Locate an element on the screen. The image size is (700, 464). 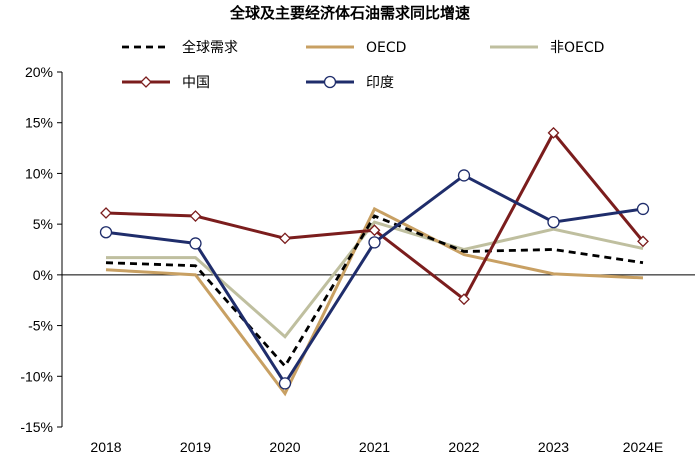
legend-label: 非OECD is located at coordinates (577, 48).